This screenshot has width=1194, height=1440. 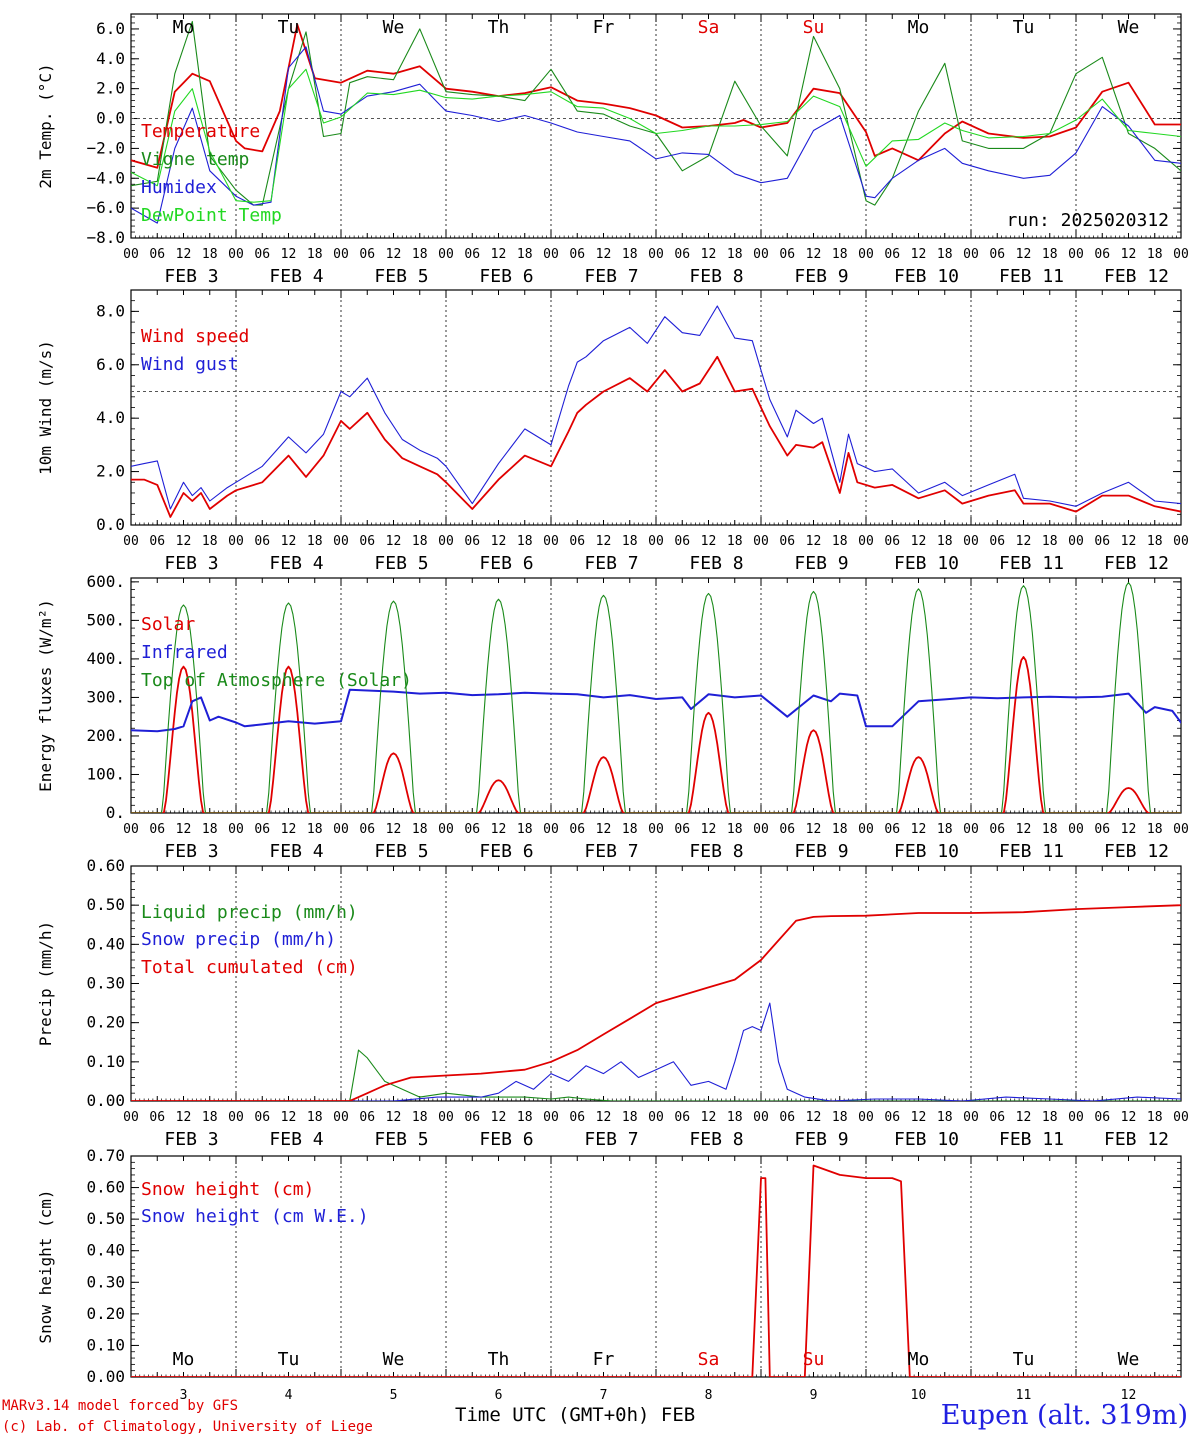 What do you see at coordinates (814, 1395) in the screenshot?
I see `day-number-label: 9` at bounding box center [814, 1395].